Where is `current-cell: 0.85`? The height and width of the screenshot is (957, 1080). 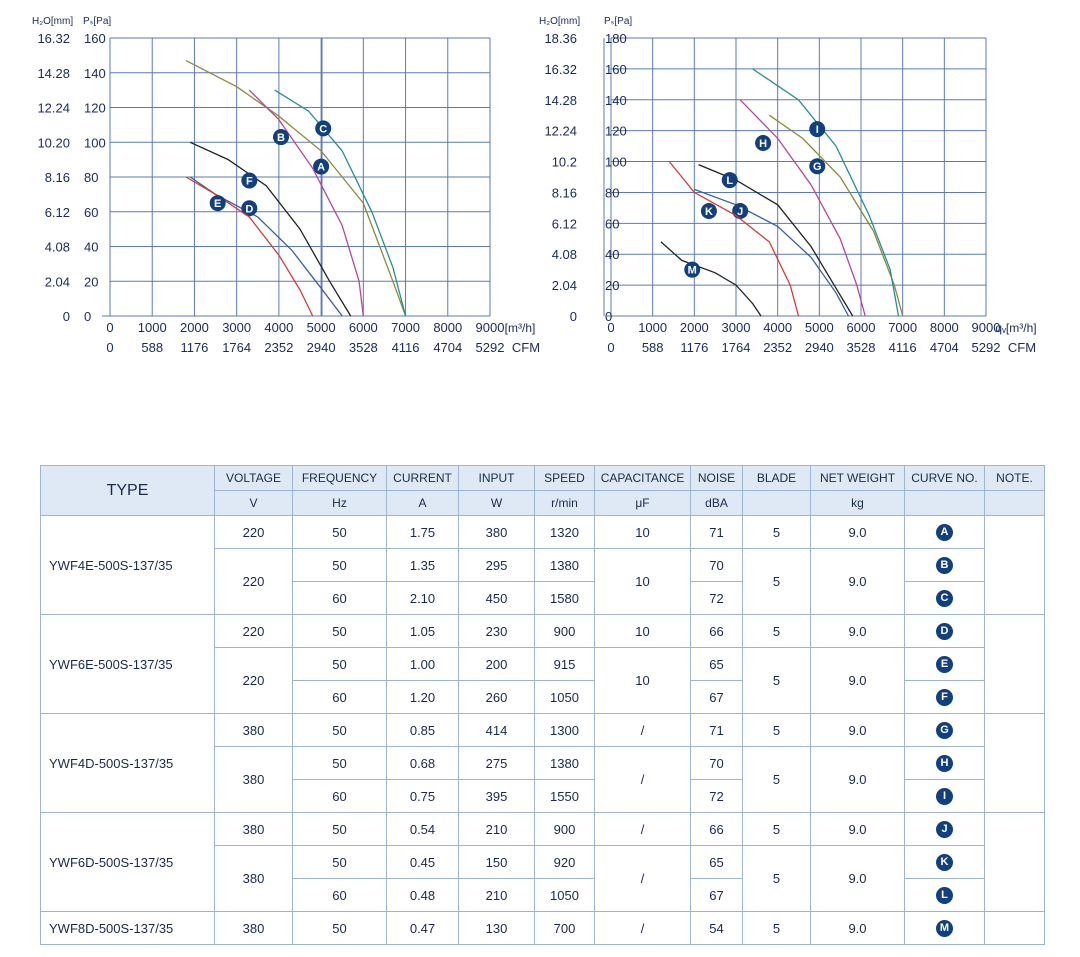 current-cell: 0.85 is located at coordinates (422, 730).